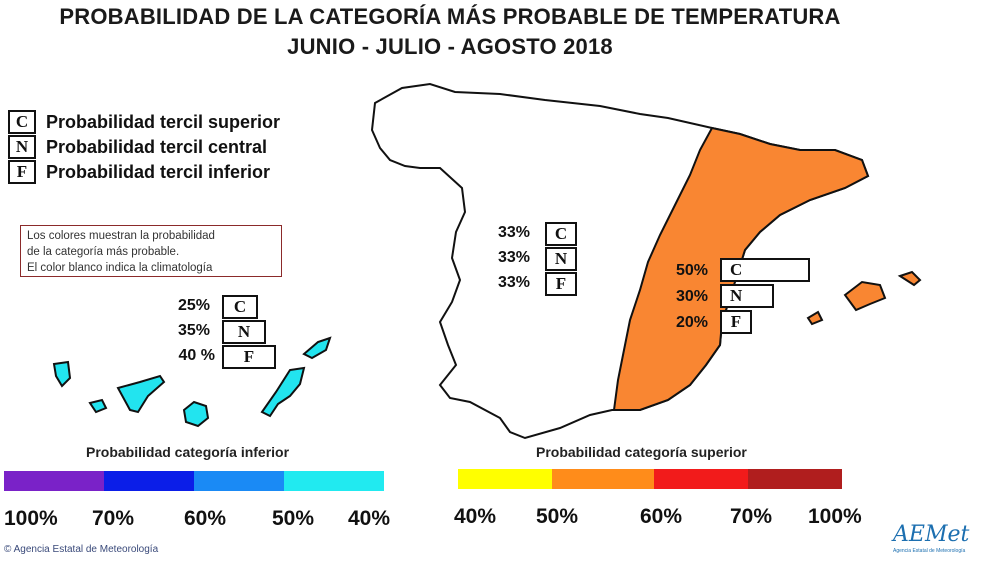 The height and width of the screenshot is (563, 1000). I want to click on west-box-c: C, so click(561, 234).